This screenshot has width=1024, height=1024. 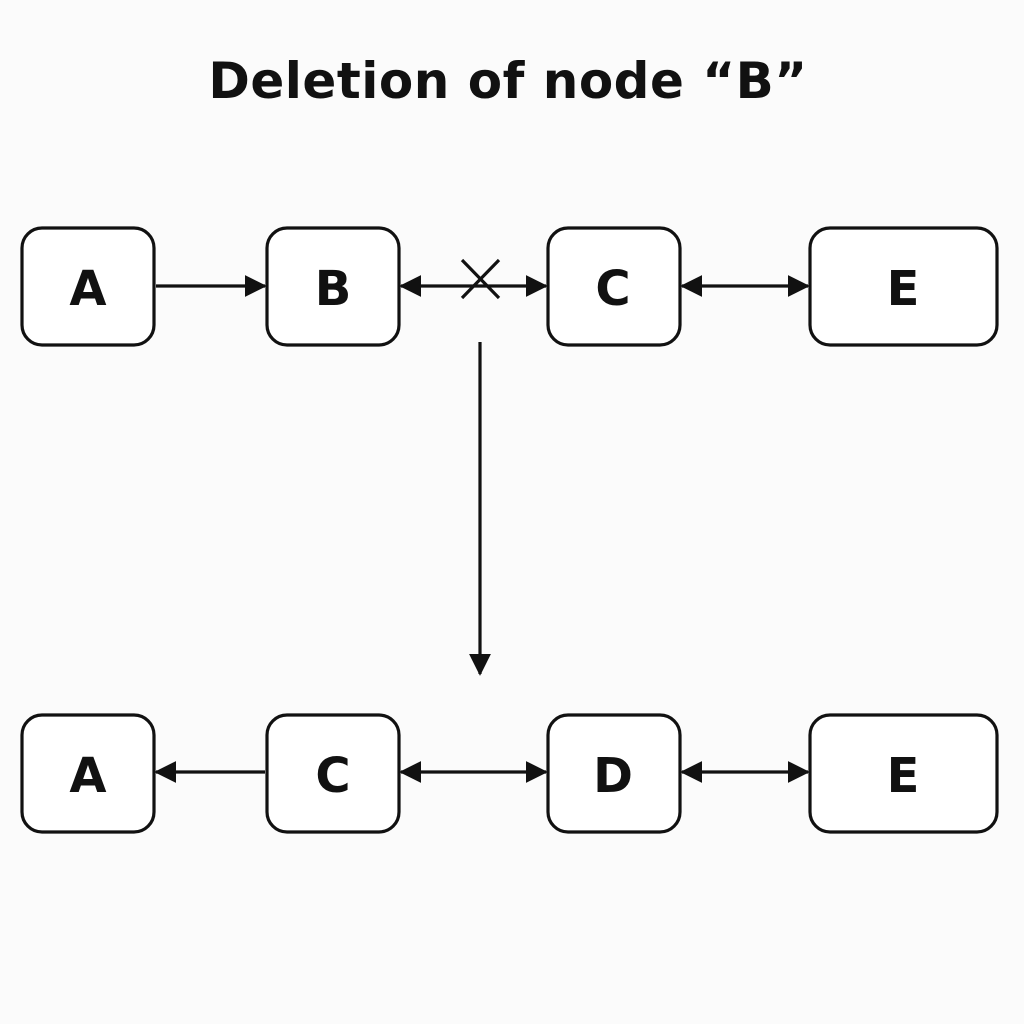 I want to click on before-node-c-label: C, so click(x=612, y=289).